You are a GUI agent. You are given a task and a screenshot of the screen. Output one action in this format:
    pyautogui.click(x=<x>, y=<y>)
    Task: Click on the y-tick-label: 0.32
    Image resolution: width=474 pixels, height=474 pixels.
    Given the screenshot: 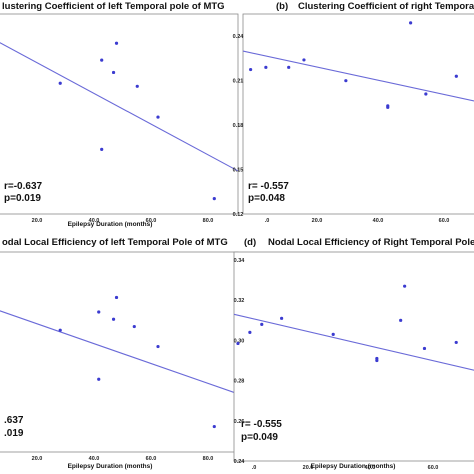 What is the action you would take?
    pyautogui.click(x=239, y=301)
    